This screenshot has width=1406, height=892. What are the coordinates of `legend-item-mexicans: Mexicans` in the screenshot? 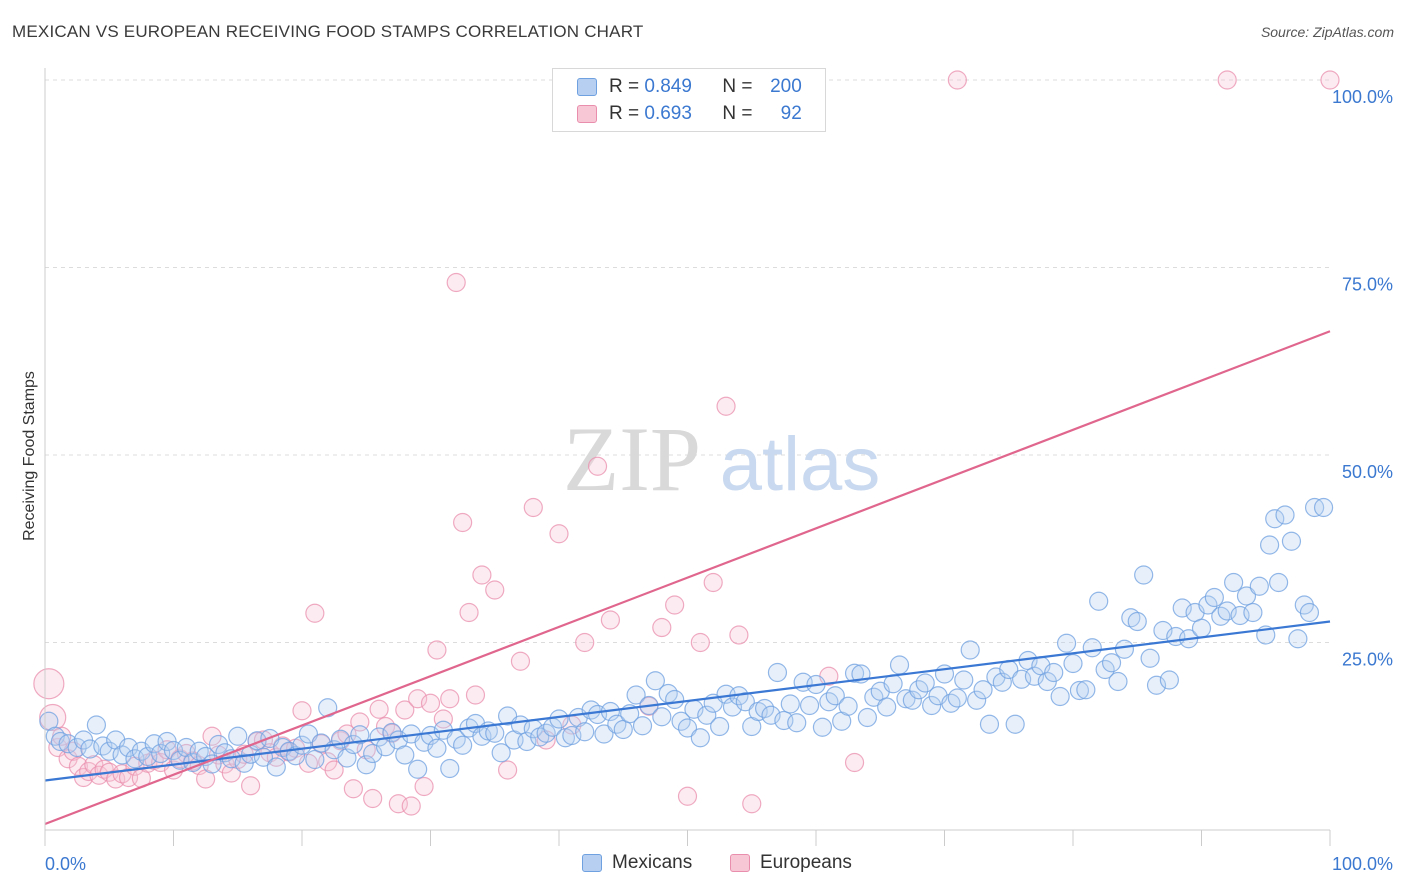 It's located at (637, 863).